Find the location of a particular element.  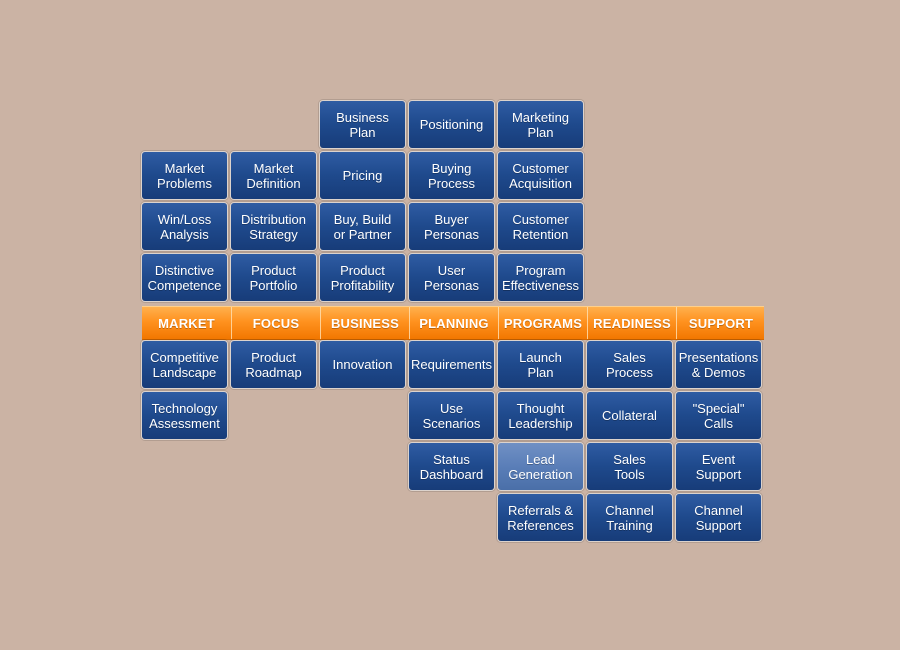

tile-launch-plan: Launch Plan is located at coordinates (540, 364).